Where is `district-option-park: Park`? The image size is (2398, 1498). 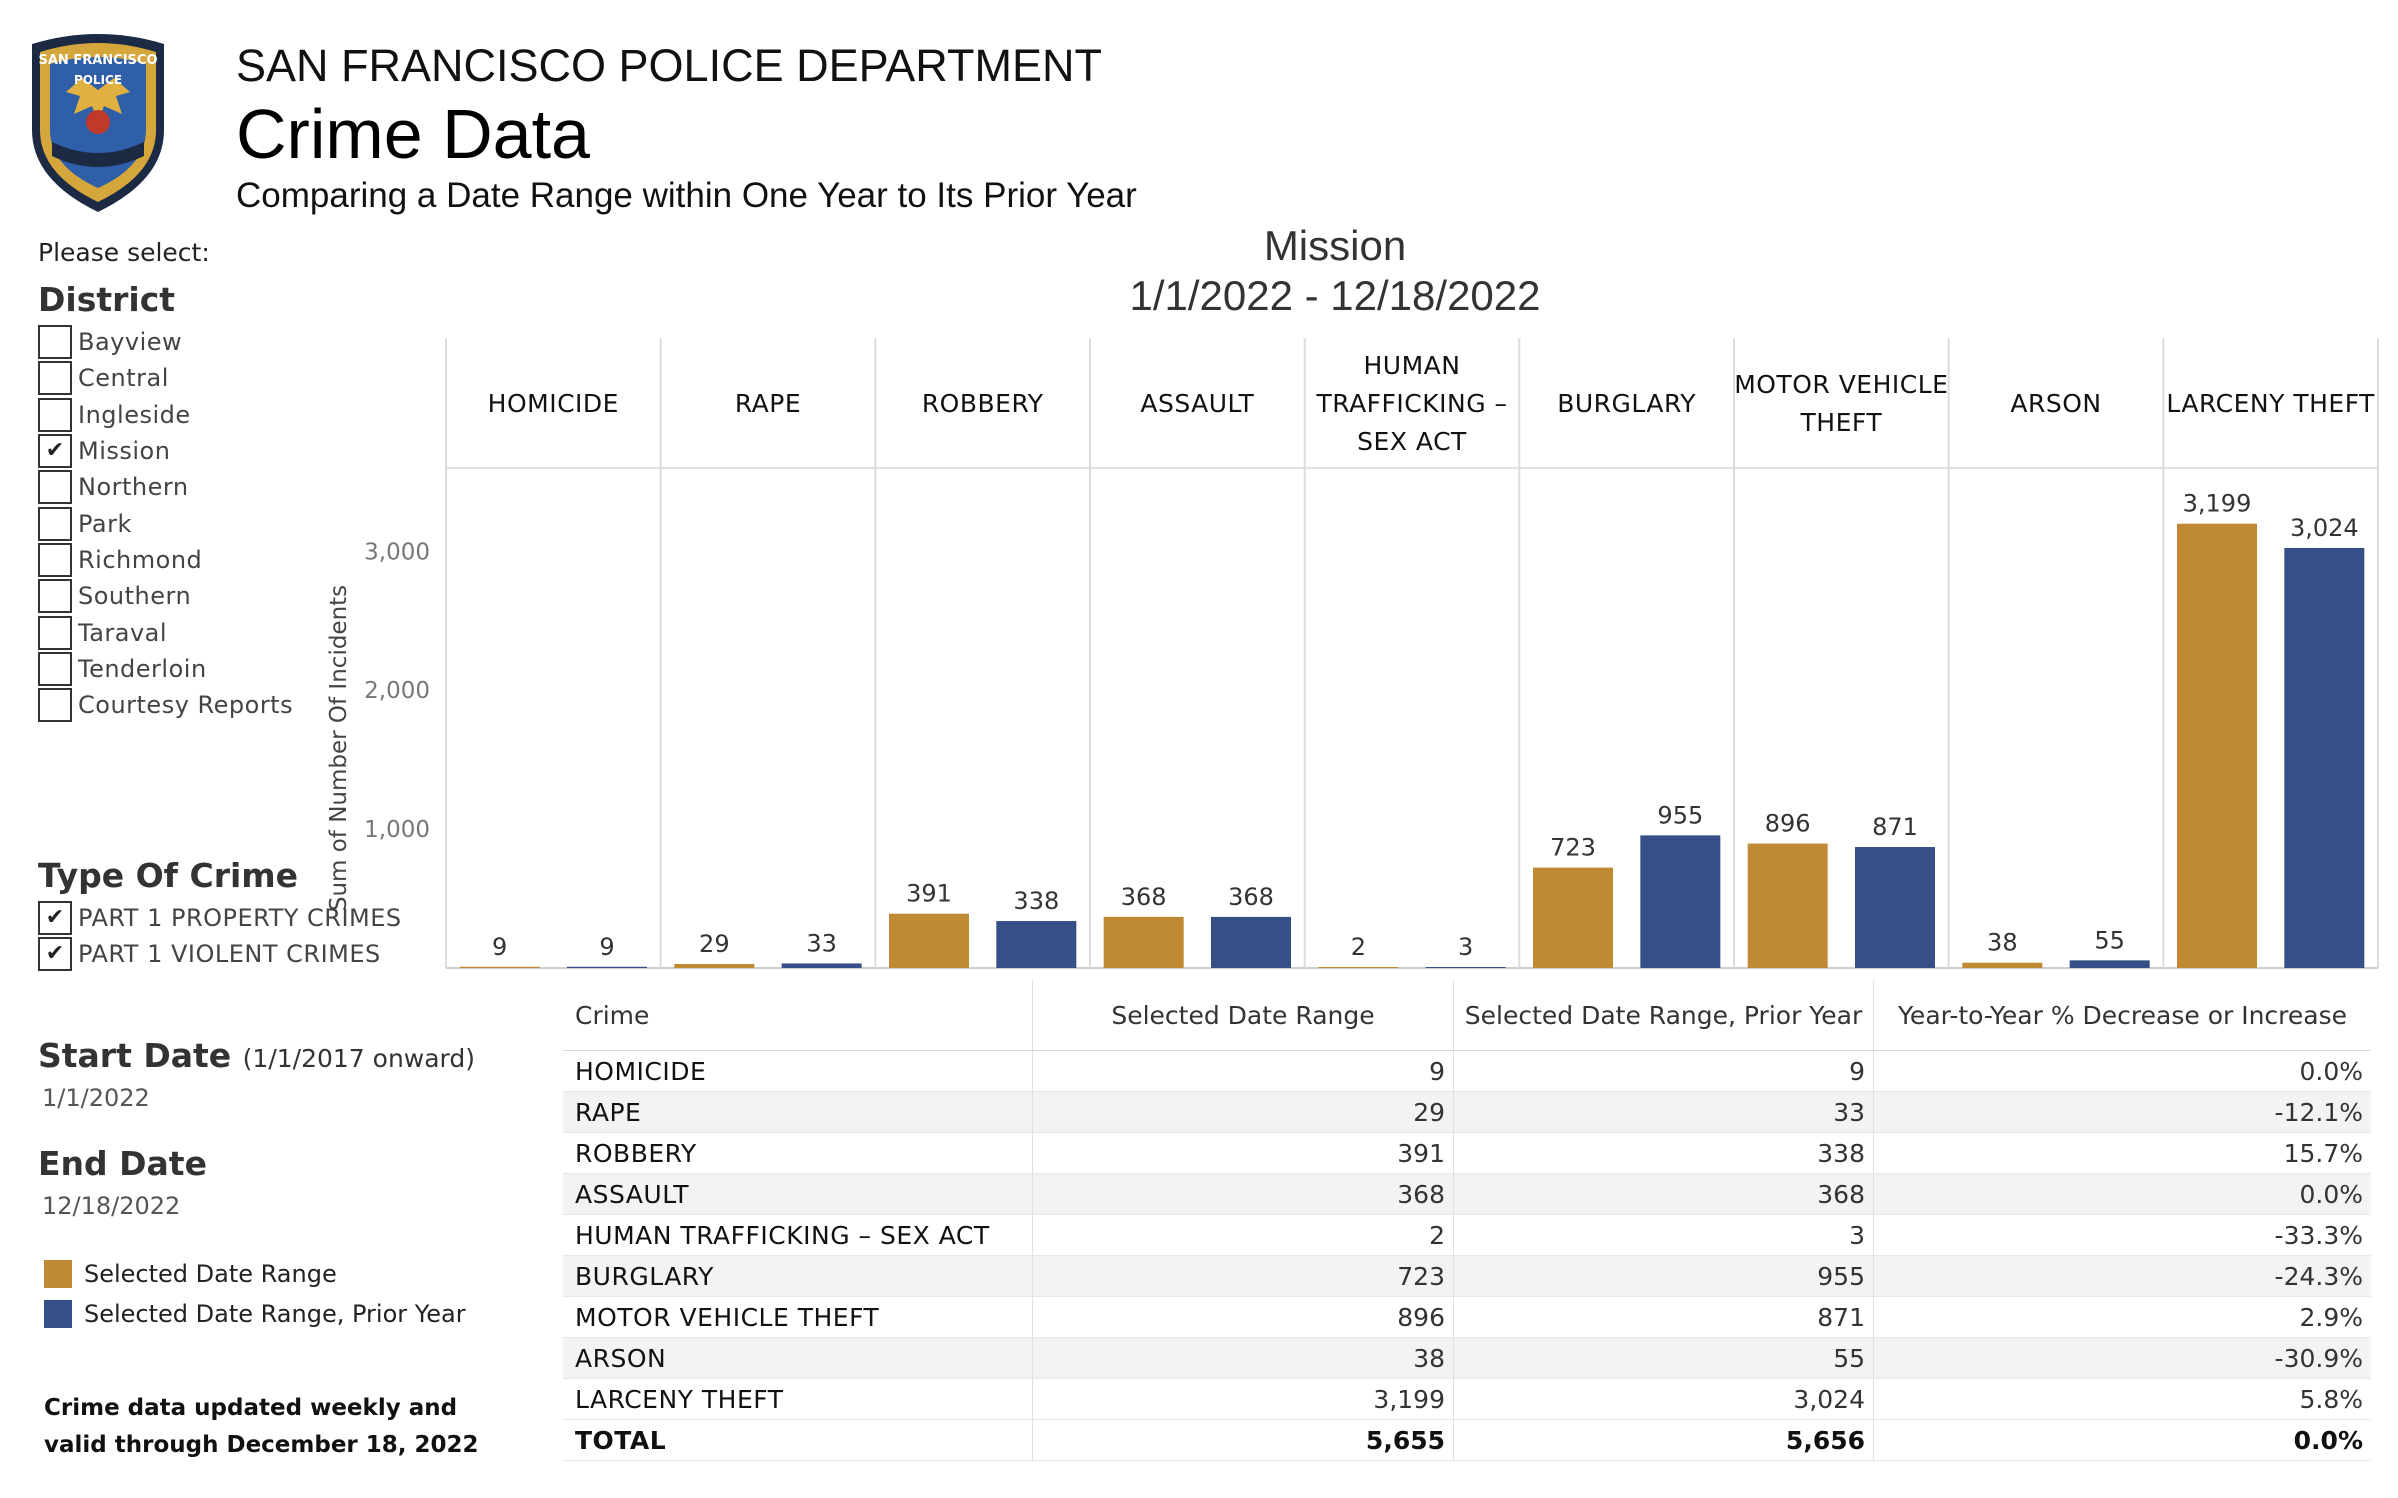 district-option-park: Park is located at coordinates (165, 523).